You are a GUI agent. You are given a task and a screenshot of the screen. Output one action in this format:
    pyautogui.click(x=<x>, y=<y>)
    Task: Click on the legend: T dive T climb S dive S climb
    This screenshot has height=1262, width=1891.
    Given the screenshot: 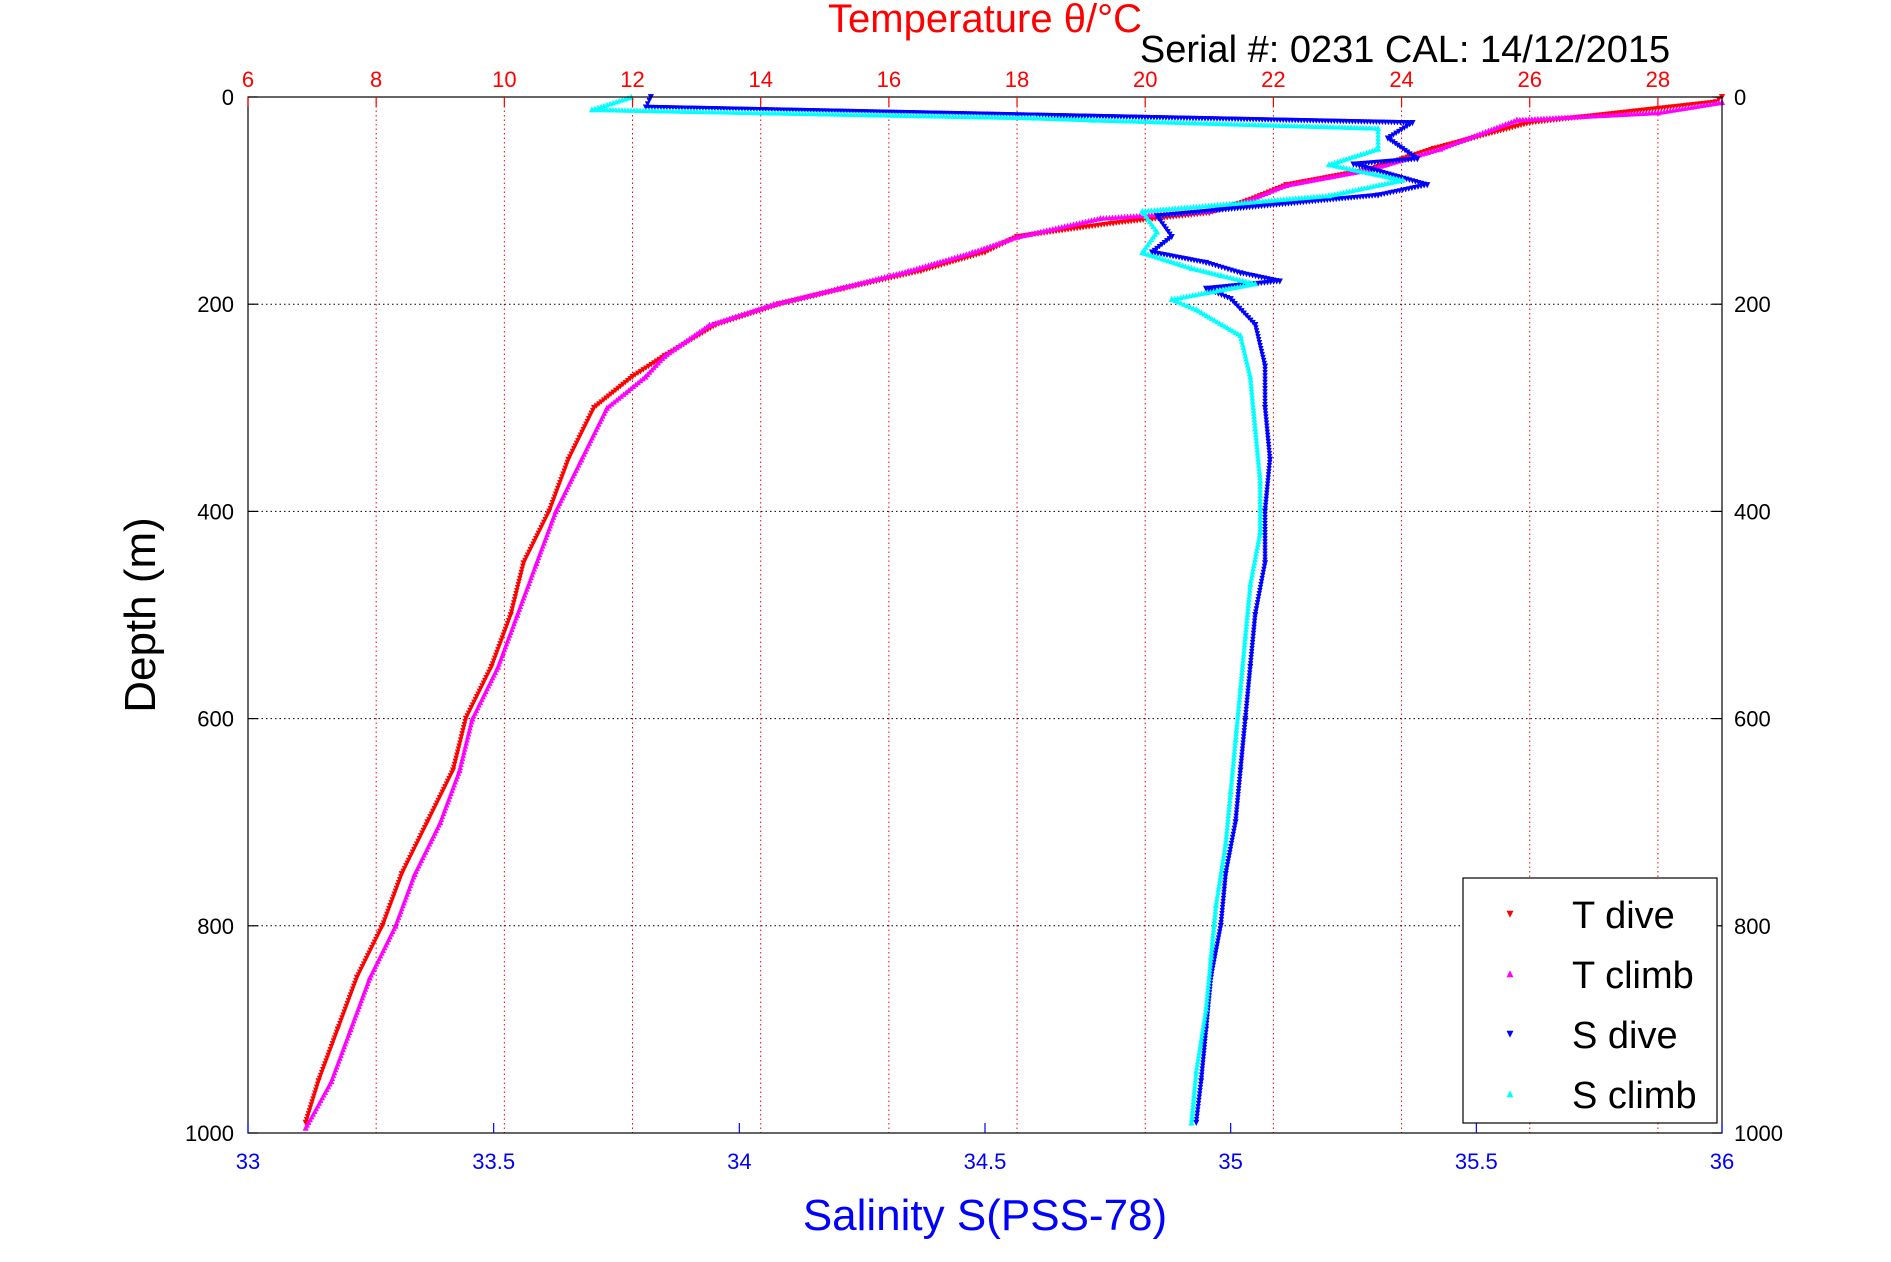 What is the action you would take?
    pyautogui.click(x=1590, y=1000)
    